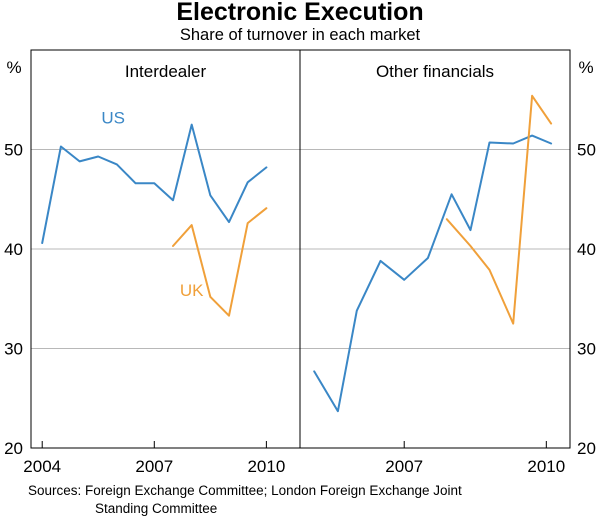 This screenshot has width=600, height=522. I want to click on series-label-us: US, so click(113, 118).